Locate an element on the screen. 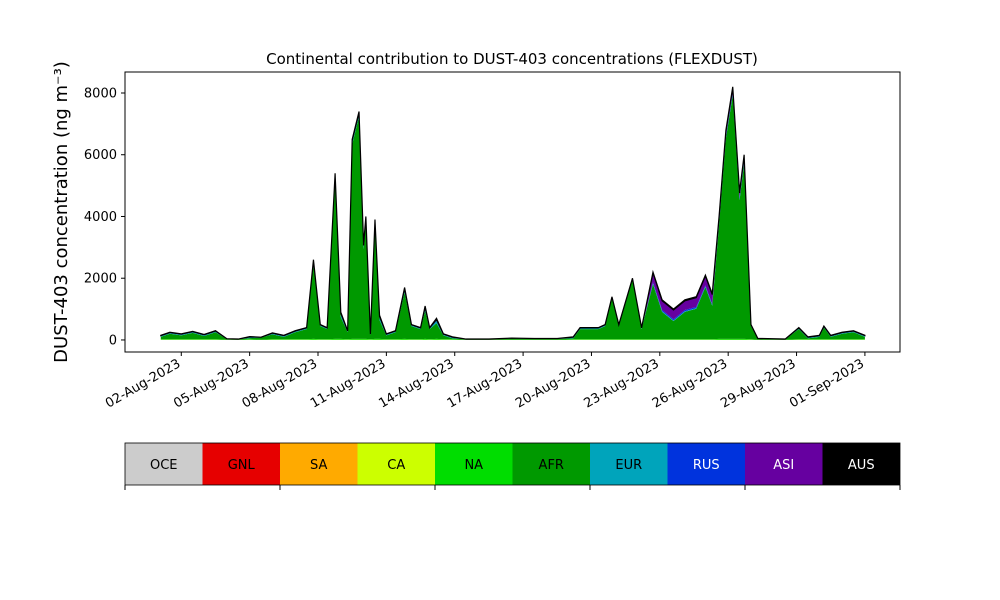 This screenshot has width=1000, height=600. legend-label: RUS is located at coordinates (706, 465).